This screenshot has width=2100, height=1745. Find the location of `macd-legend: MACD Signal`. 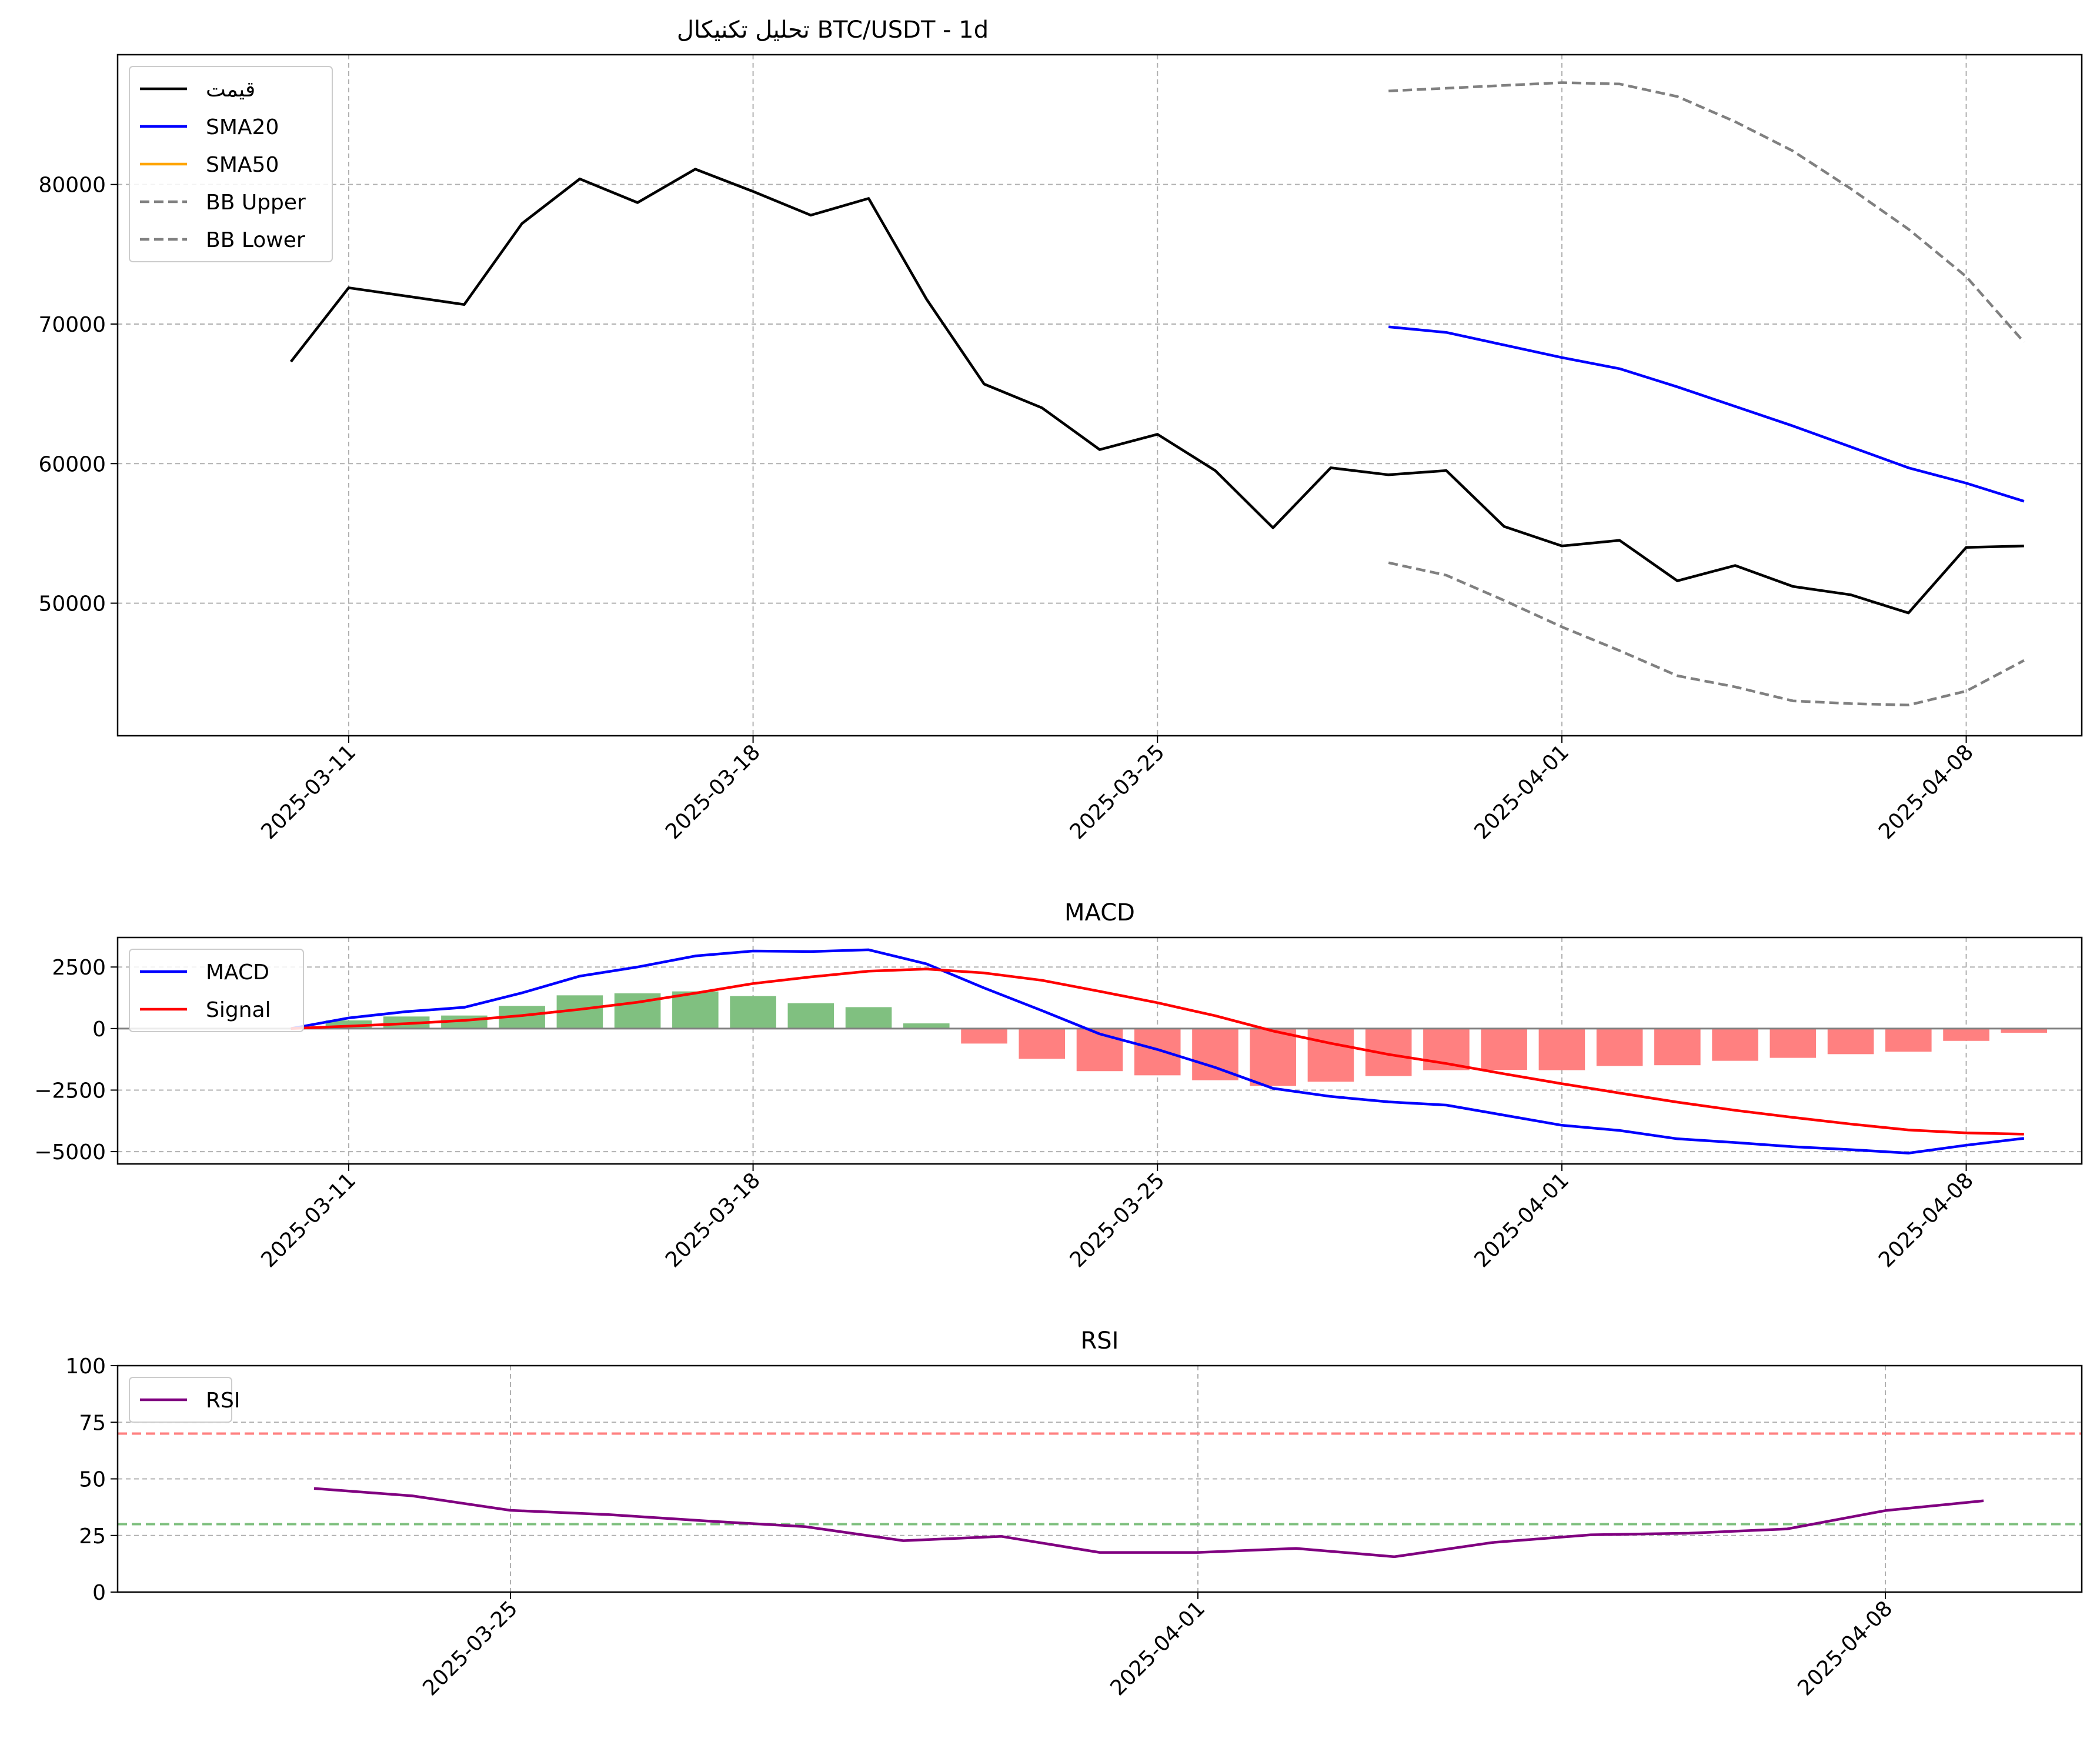

macd-legend: MACD Signal is located at coordinates (216, 991).